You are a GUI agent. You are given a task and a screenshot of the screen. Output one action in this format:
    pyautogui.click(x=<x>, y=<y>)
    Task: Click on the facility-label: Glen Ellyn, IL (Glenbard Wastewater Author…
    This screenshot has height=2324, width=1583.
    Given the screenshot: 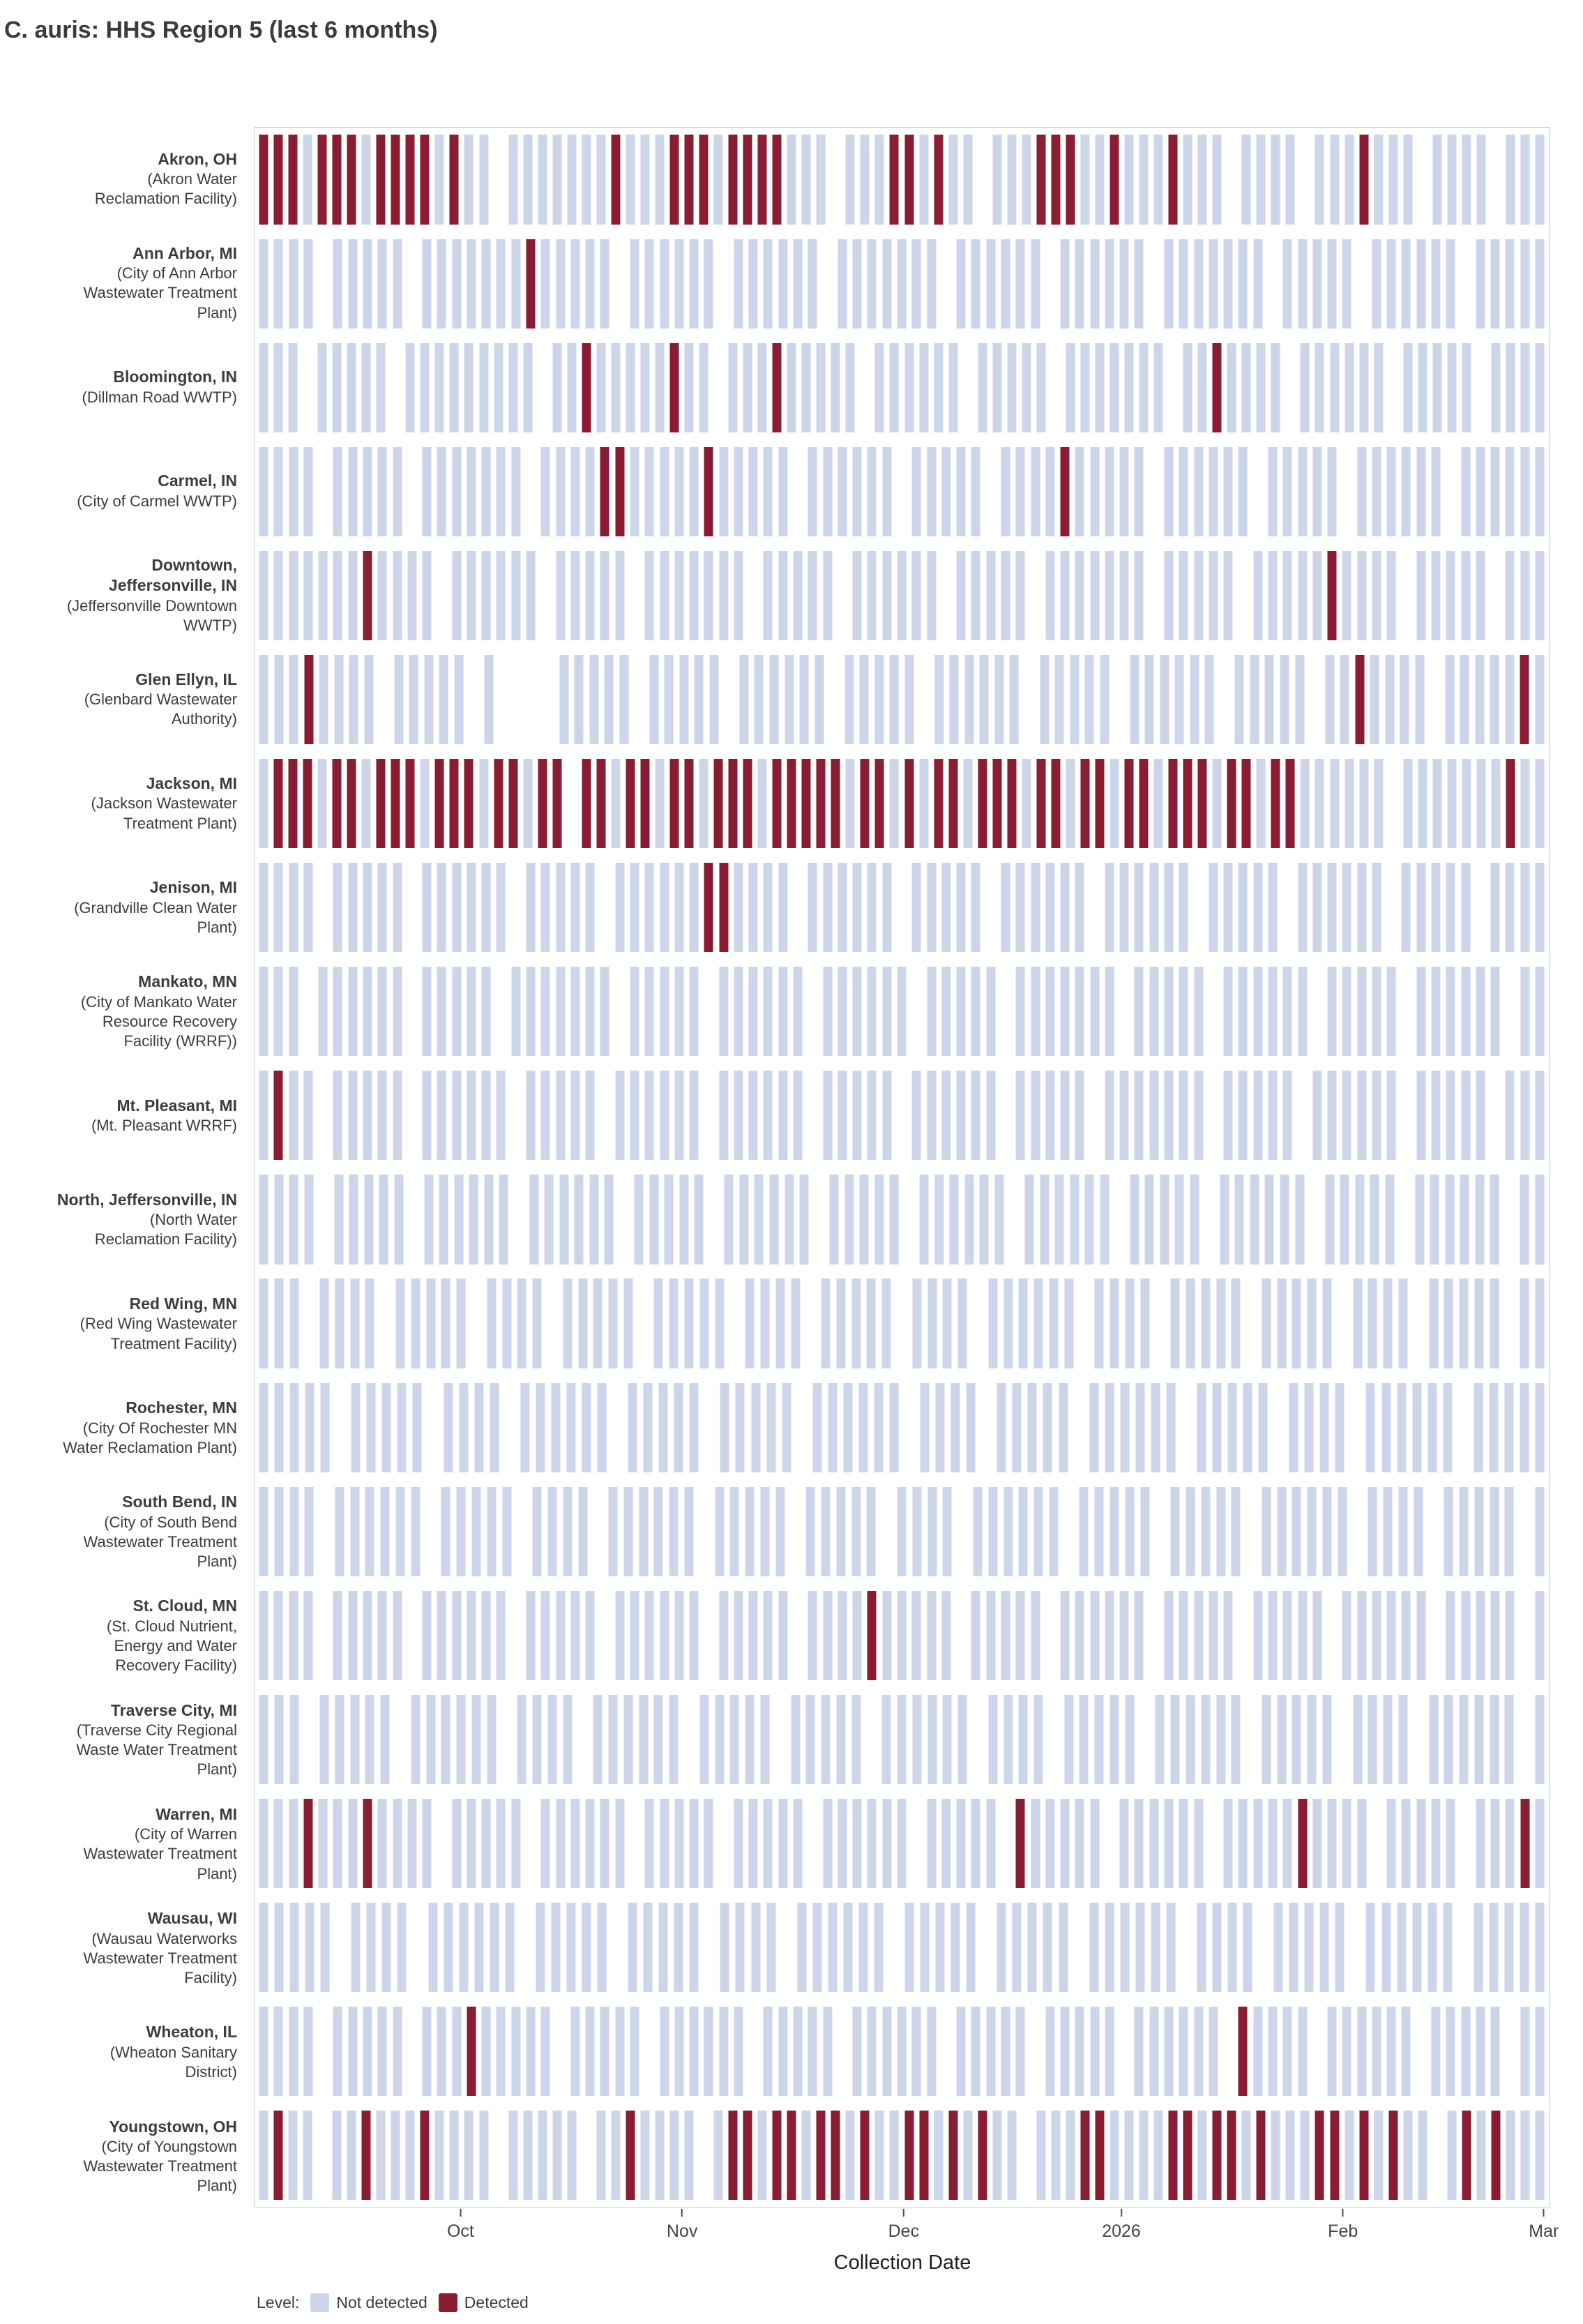 What is the action you would take?
    pyautogui.click(x=122, y=699)
    